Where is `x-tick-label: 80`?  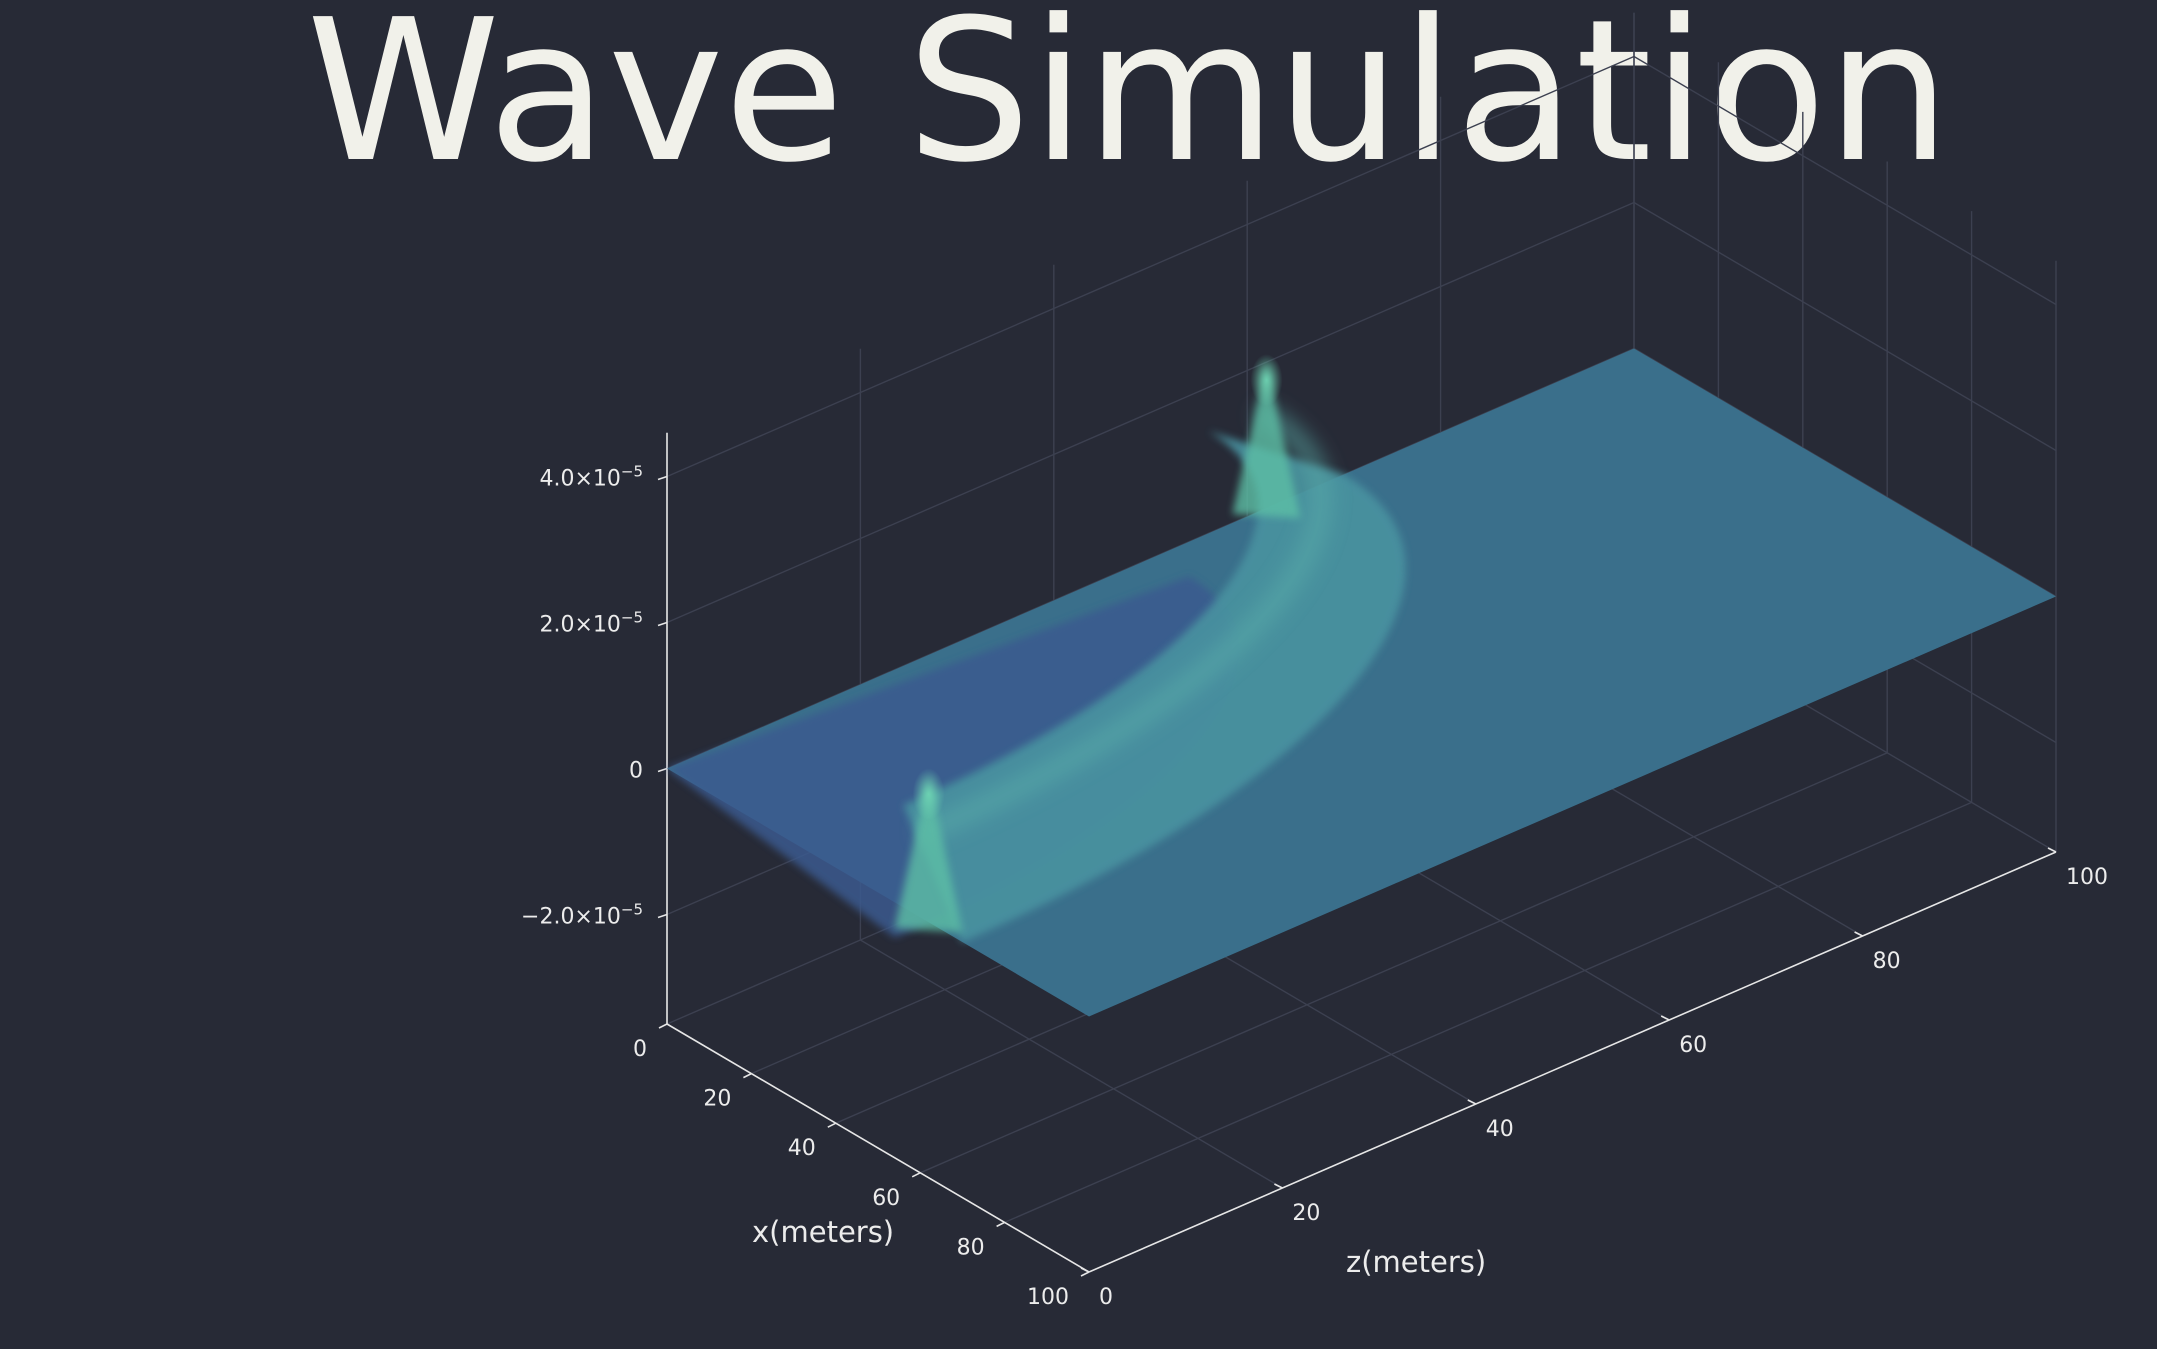 x-tick-label: 80 is located at coordinates (971, 1247).